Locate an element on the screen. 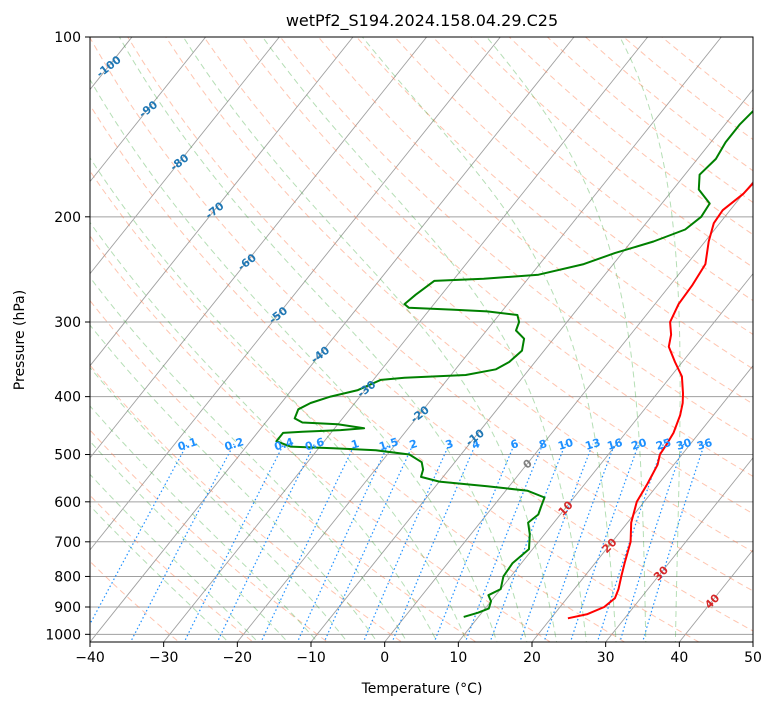 Image resolution: width=775 pixels, height=708 pixels. x-tick-label: 0 is located at coordinates (384, 658).